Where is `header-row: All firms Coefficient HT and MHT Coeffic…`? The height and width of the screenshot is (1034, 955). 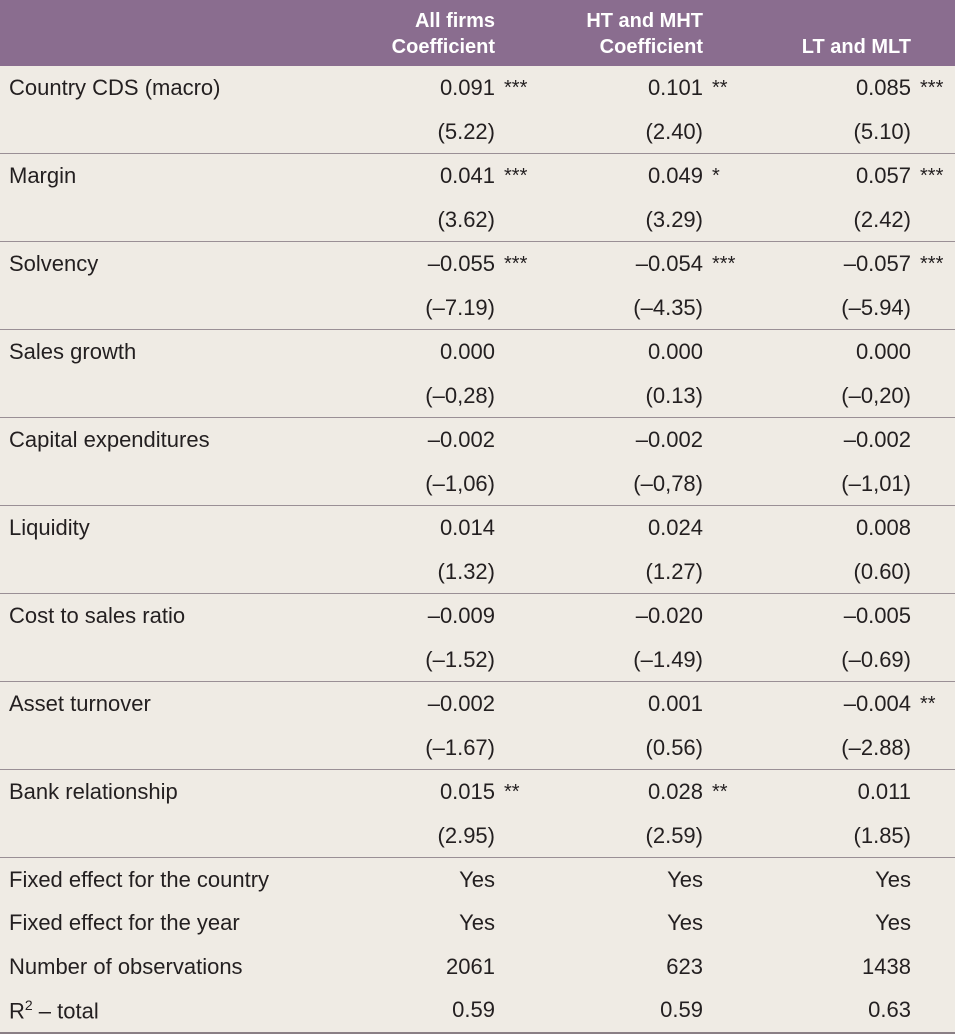 header-row: All firms Coefficient HT and MHT Coeffic… is located at coordinates (477, 33).